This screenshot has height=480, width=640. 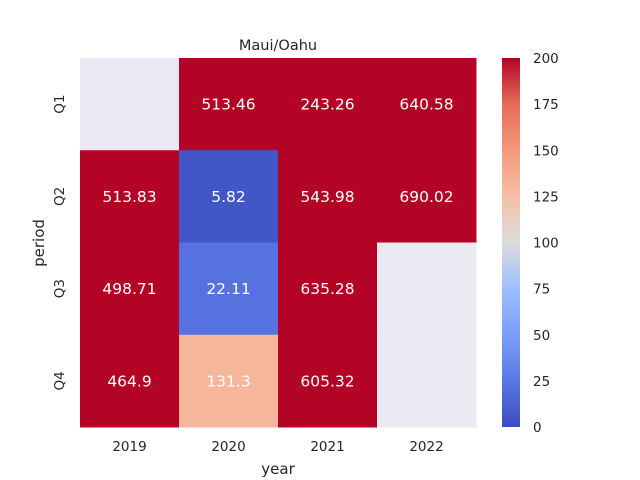 I want to click on cell-value-label: 690.02, so click(x=426, y=197).